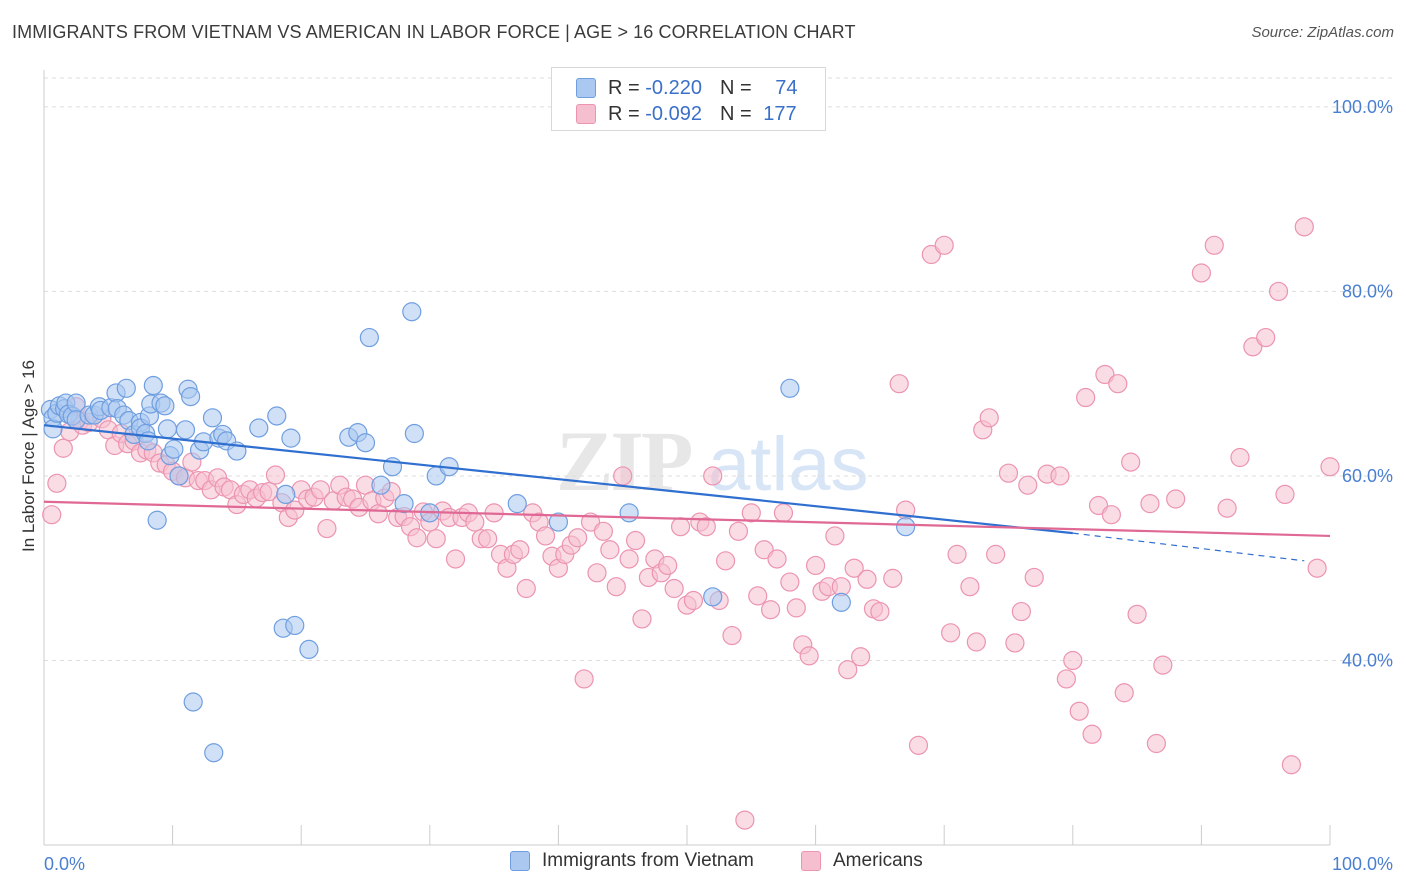 The width and height of the screenshot is (1406, 892). I want to click on vietnam-trend-line, so click(558, 479).